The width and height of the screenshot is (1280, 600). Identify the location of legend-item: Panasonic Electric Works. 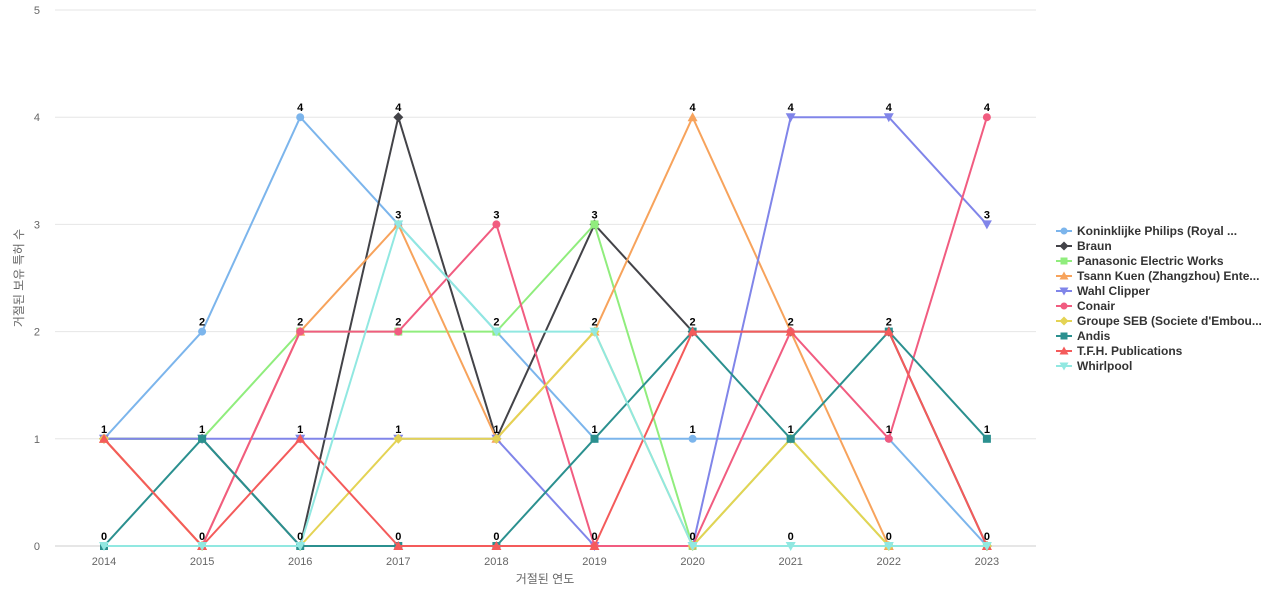
(1140, 261).